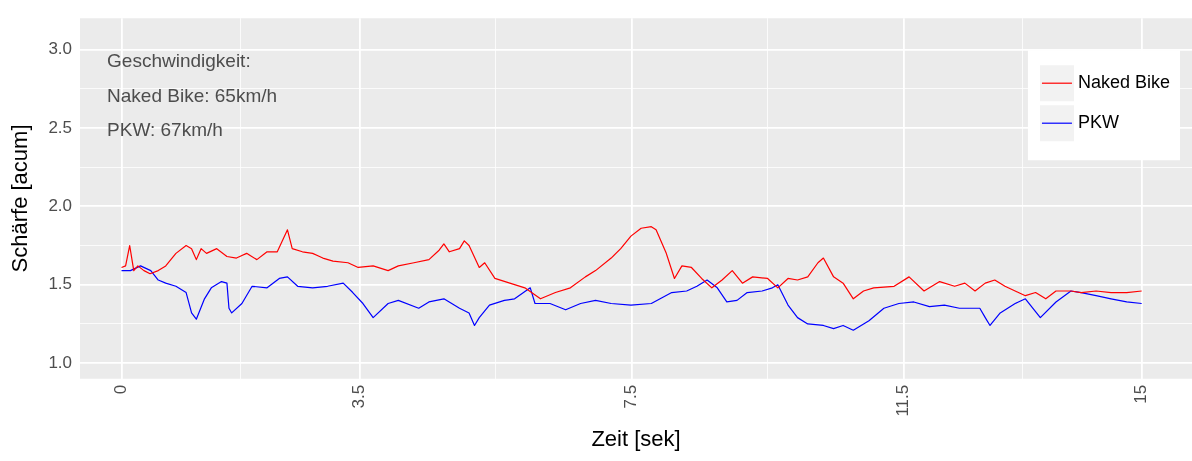 This screenshot has width=1192, height=461. What do you see at coordinates (121, 389) in the screenshot?
I see `x-tick-label: 0` at bounding box center [121, 389].